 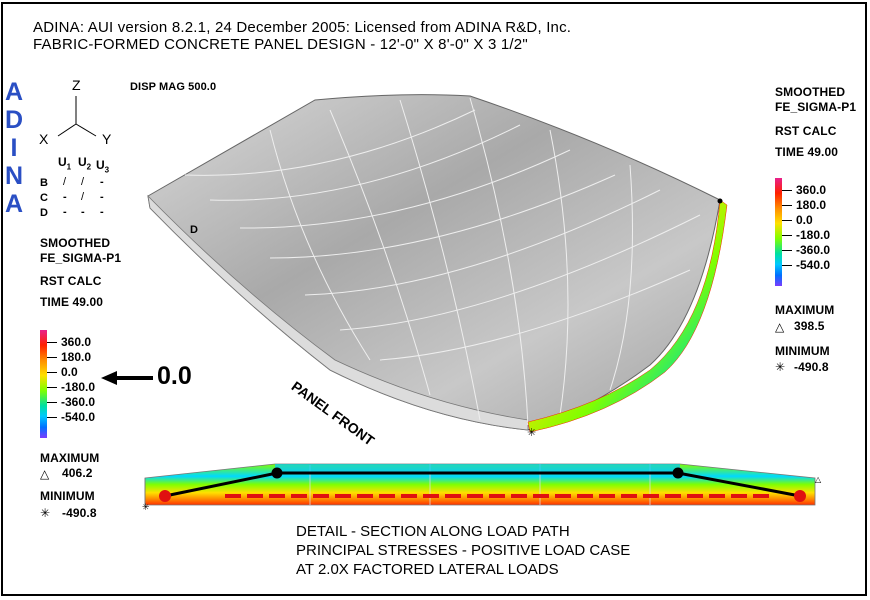 What do you see at coordinates (14, 176) in the screenshot?
I see `logo-letter: N` at bounding box center [14, 176].